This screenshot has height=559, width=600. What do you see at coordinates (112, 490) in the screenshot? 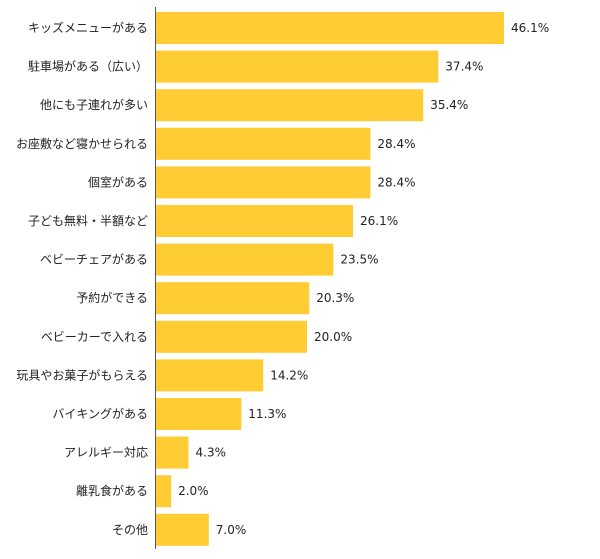
I see `category-label: 離乳食がある` at bounding box center [112, 490].